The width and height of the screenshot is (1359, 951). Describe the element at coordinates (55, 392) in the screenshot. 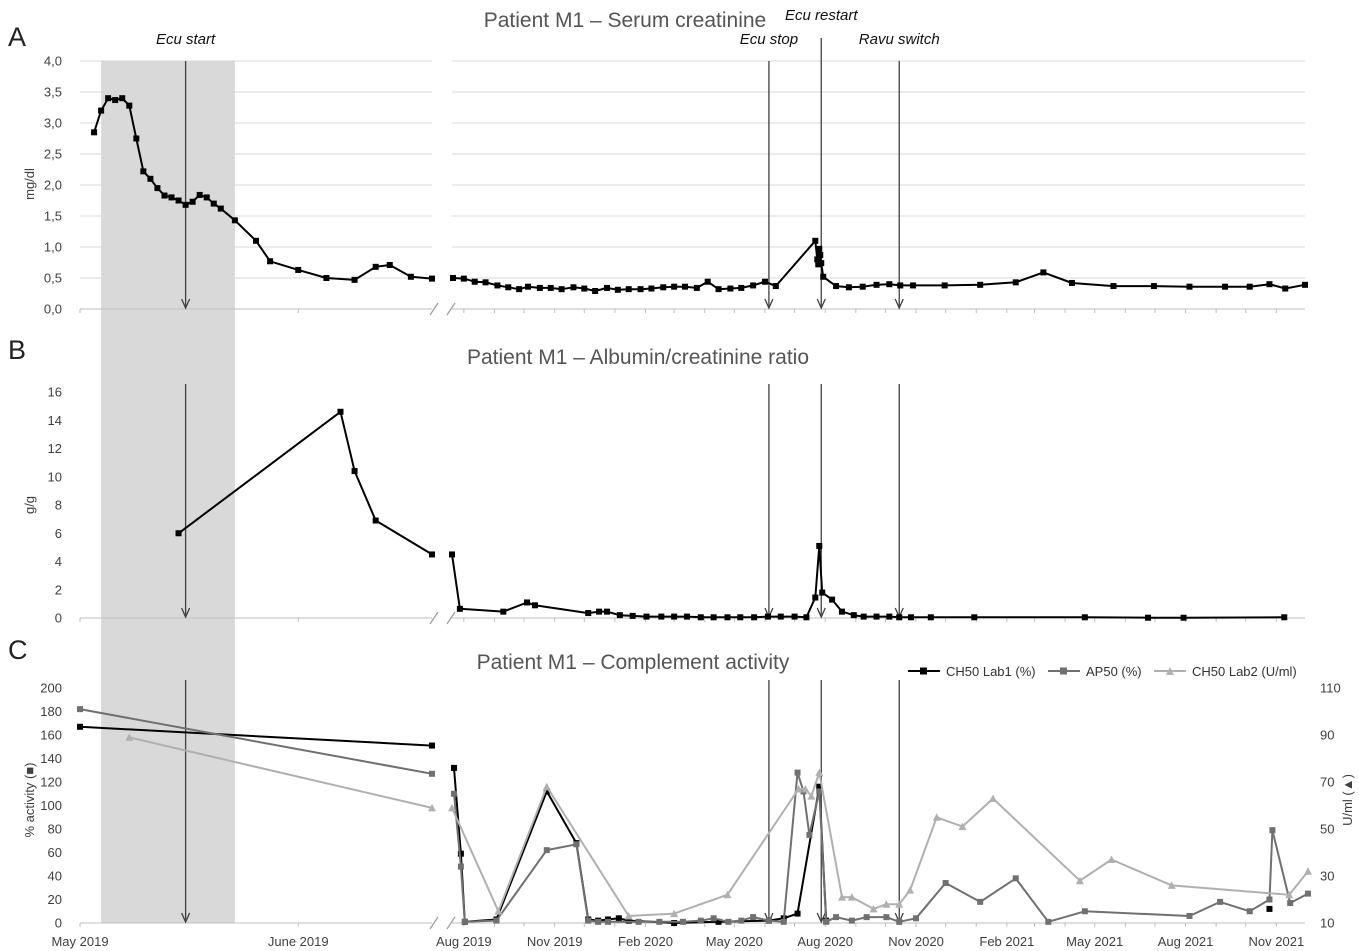

I see `y-tick-label: 16` at that location.